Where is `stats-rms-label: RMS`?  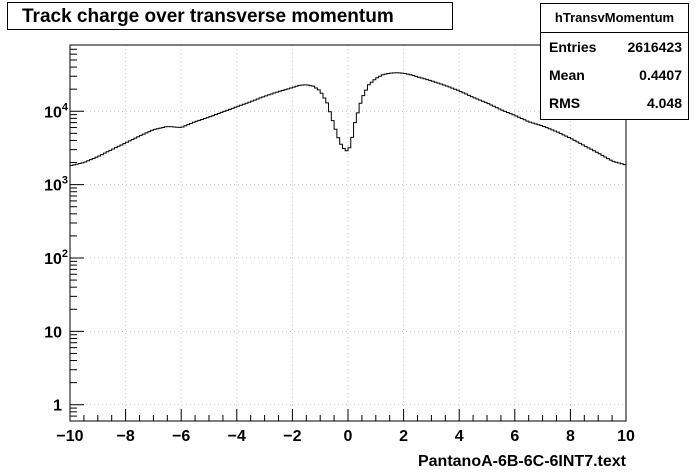 stats-rms-label: RMS is located at coordinates (565, 103).